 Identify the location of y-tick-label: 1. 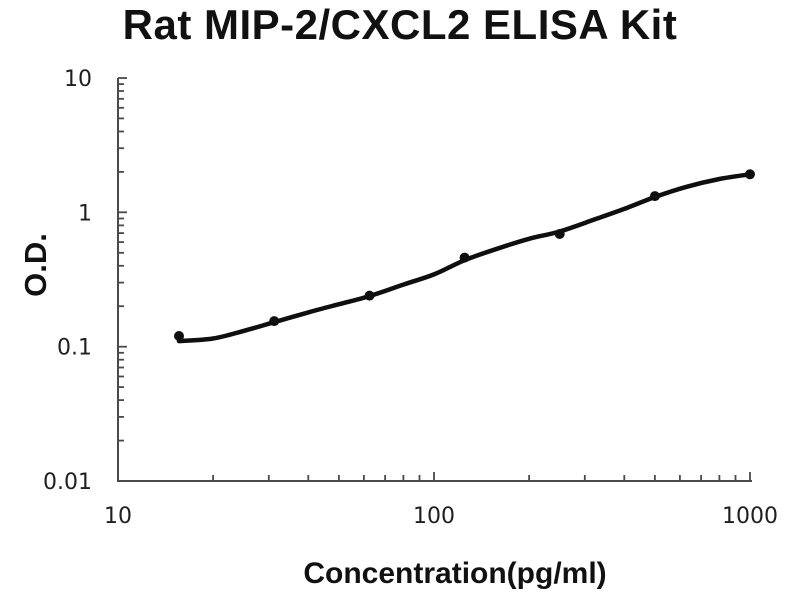
(85, 213).